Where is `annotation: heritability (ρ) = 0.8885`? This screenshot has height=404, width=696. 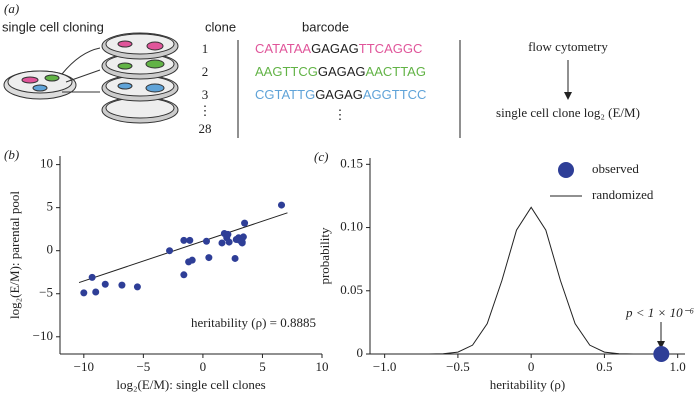 annotation: heritability (ρ) = 0.8885 is located at coordinates (253, 322).